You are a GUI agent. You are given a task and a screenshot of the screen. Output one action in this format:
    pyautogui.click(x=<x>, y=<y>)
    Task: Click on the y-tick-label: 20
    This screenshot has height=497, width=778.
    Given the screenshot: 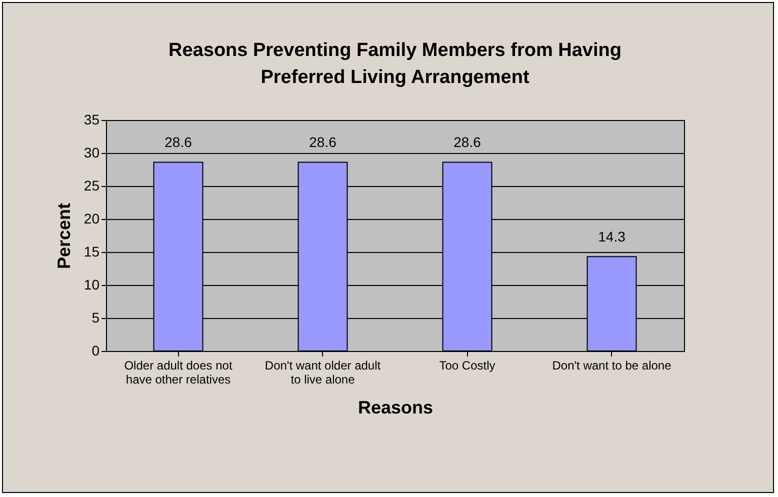 What is the action you would take?
    pyautogui.click(x=92, y=218)
    